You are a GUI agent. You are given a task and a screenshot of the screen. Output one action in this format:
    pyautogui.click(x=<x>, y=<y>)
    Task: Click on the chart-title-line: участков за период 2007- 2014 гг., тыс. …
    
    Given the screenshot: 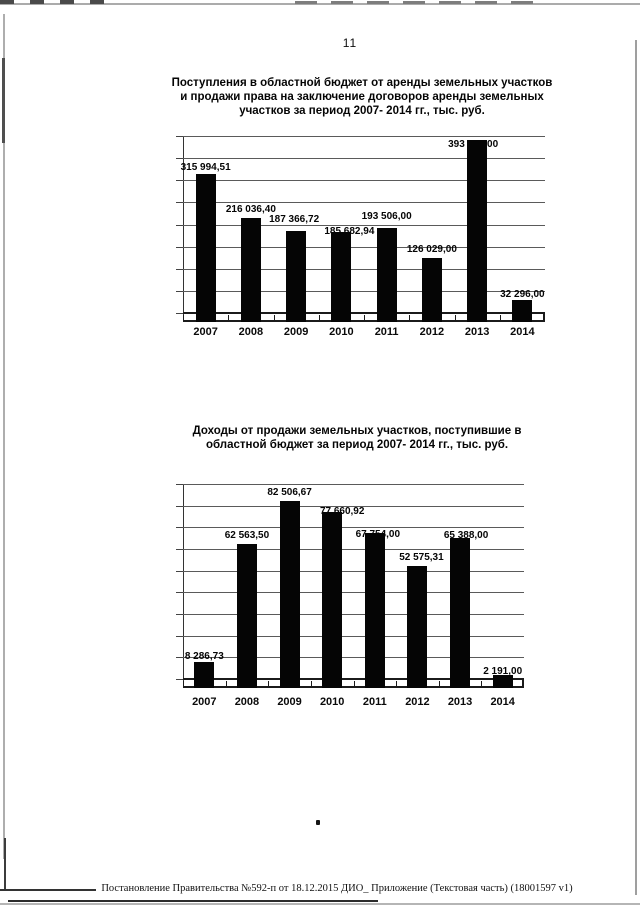 What is the action you would take?
    pyautogui.click(x=362, y=111)
    